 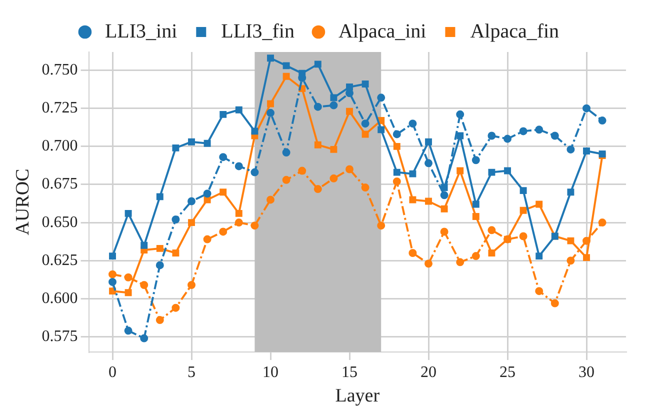 I want to click on x-axis-title: Layer, so click(x=357, y=396).